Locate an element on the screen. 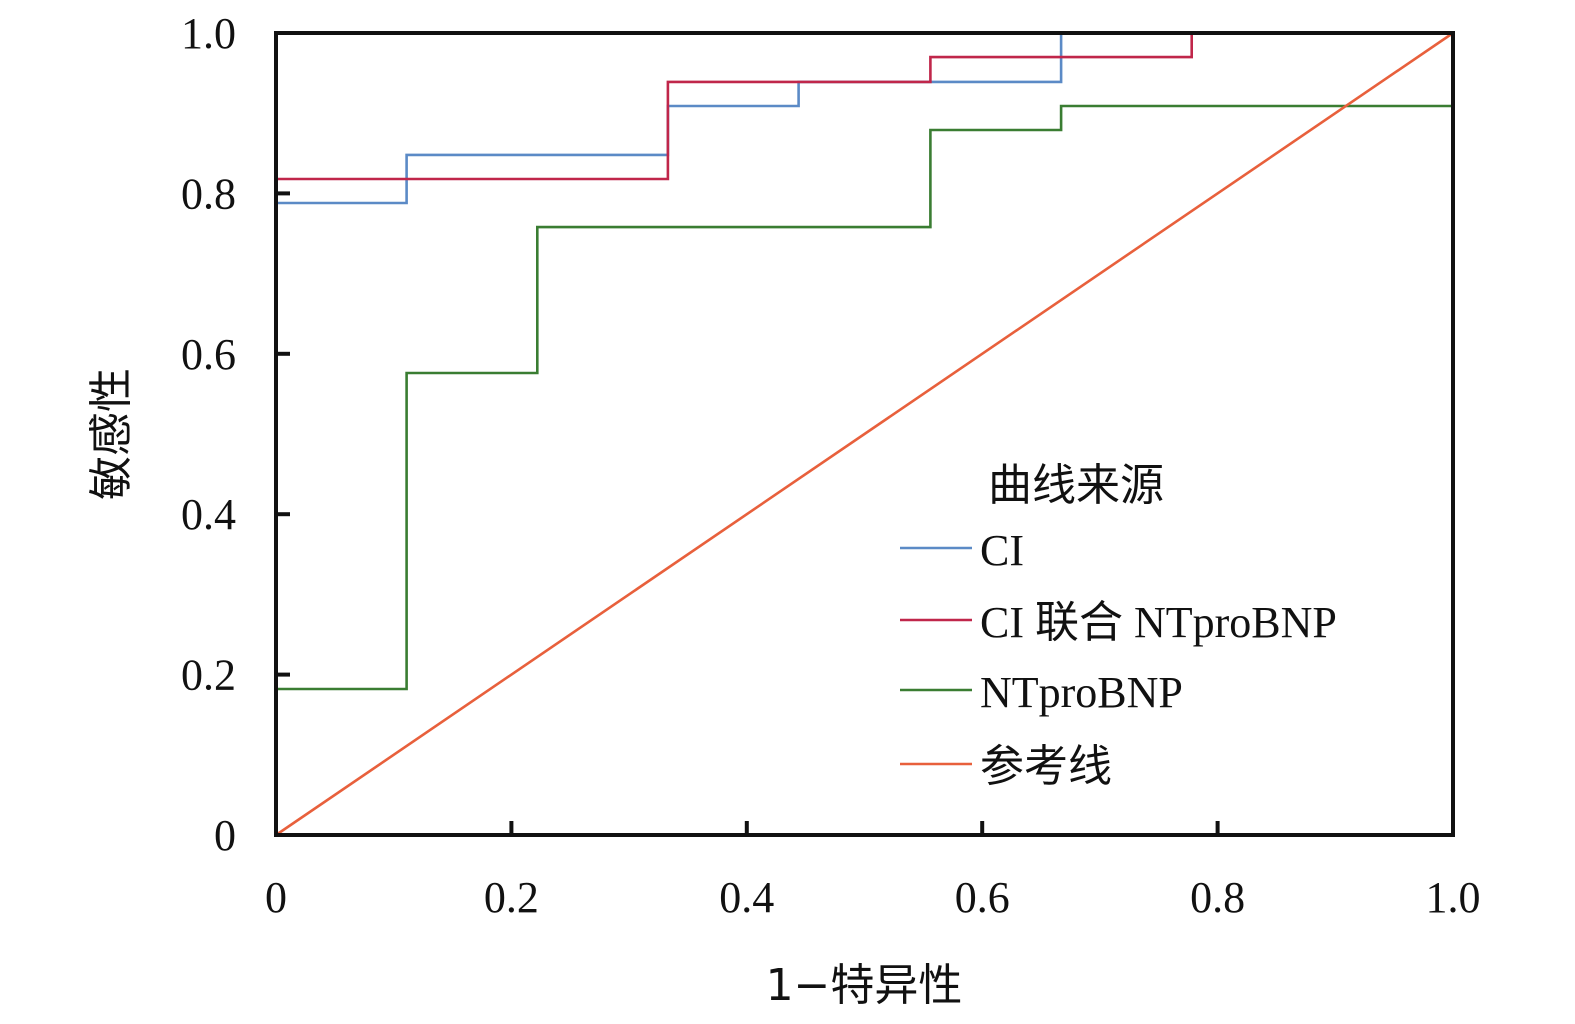  legend-entry-0: CI is located at coordinates (1002, 550).